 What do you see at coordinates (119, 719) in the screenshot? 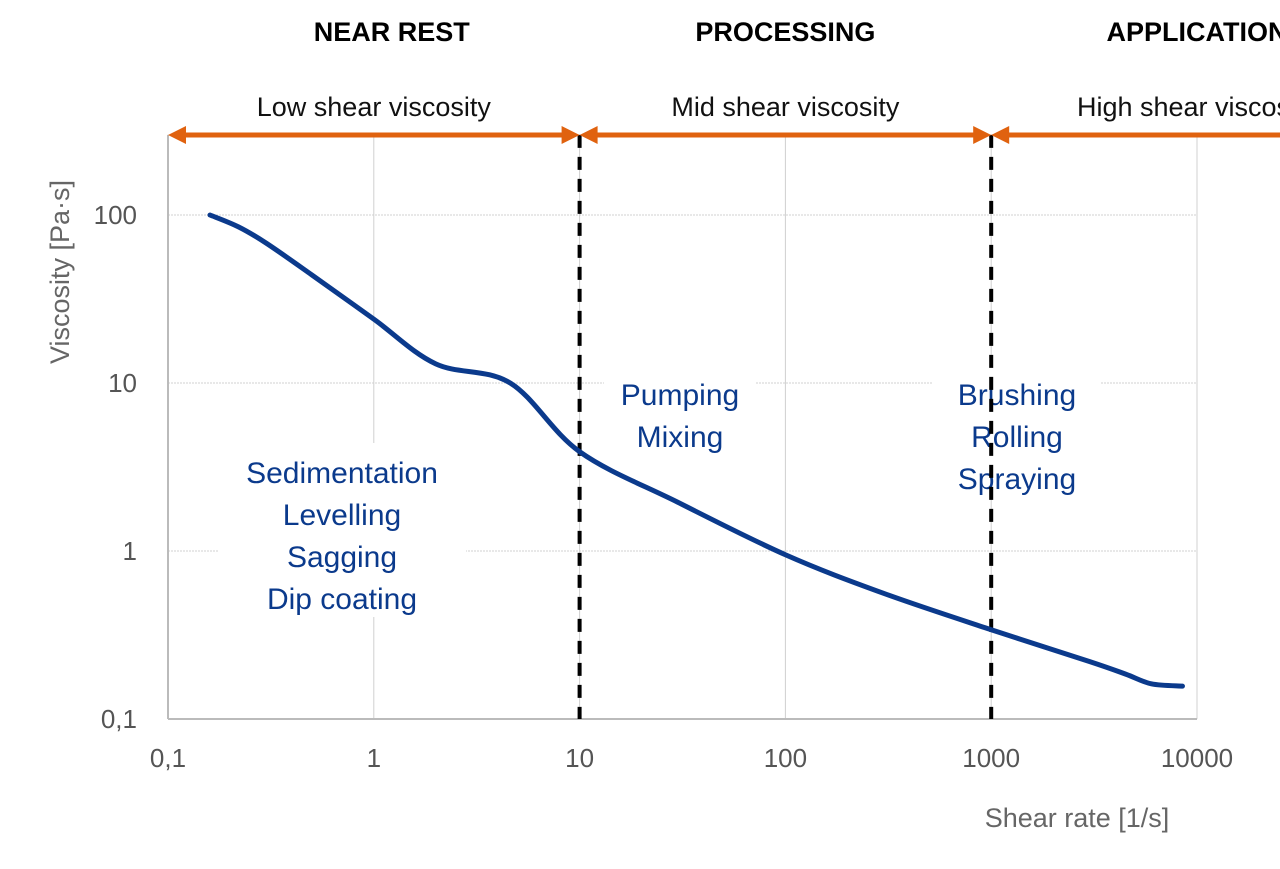
I see `y-tick-label: 0,1` at bounding box center [119, 719].